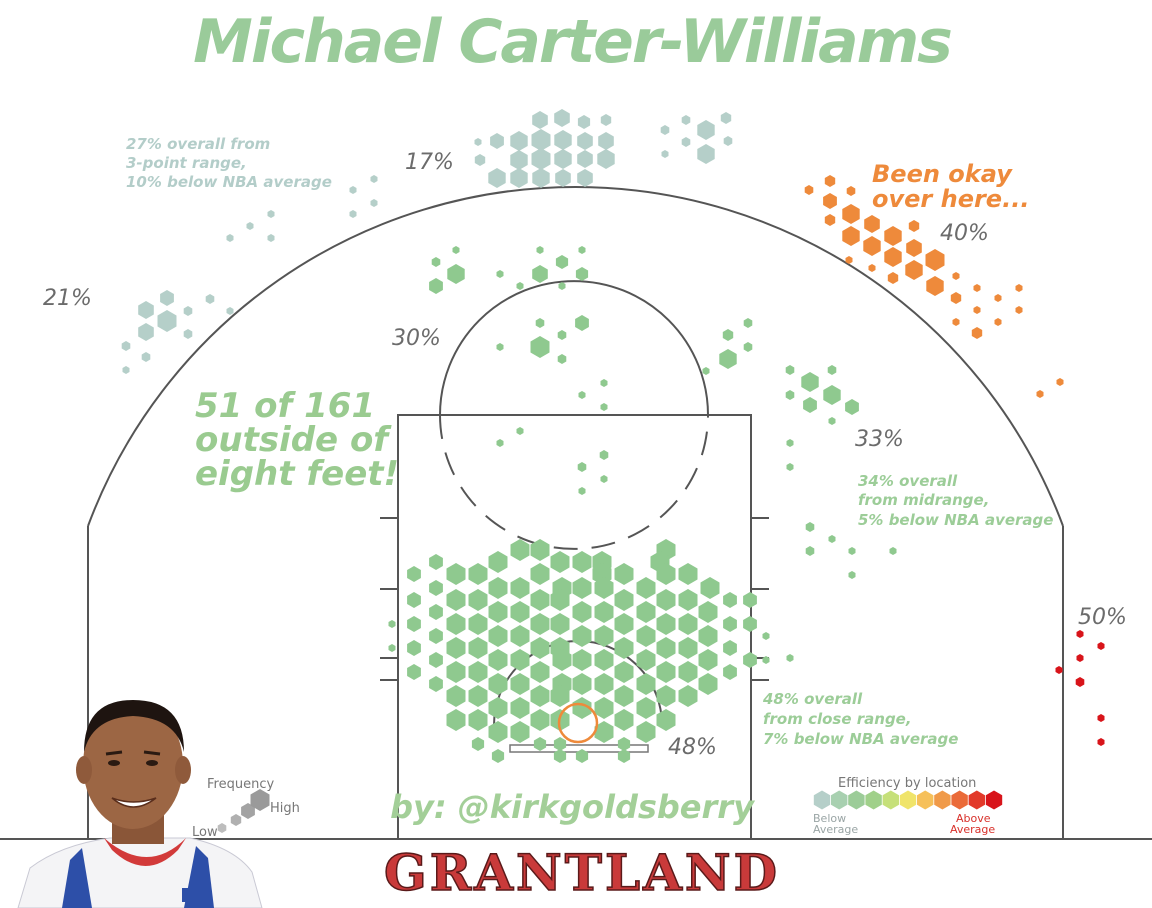 The height and width of the screenshot is (908, 1152). What do you see at coordinates (908, 481) in the screenshot?
I see `svg-text: 34% overall` at bounding box center [908, 481].